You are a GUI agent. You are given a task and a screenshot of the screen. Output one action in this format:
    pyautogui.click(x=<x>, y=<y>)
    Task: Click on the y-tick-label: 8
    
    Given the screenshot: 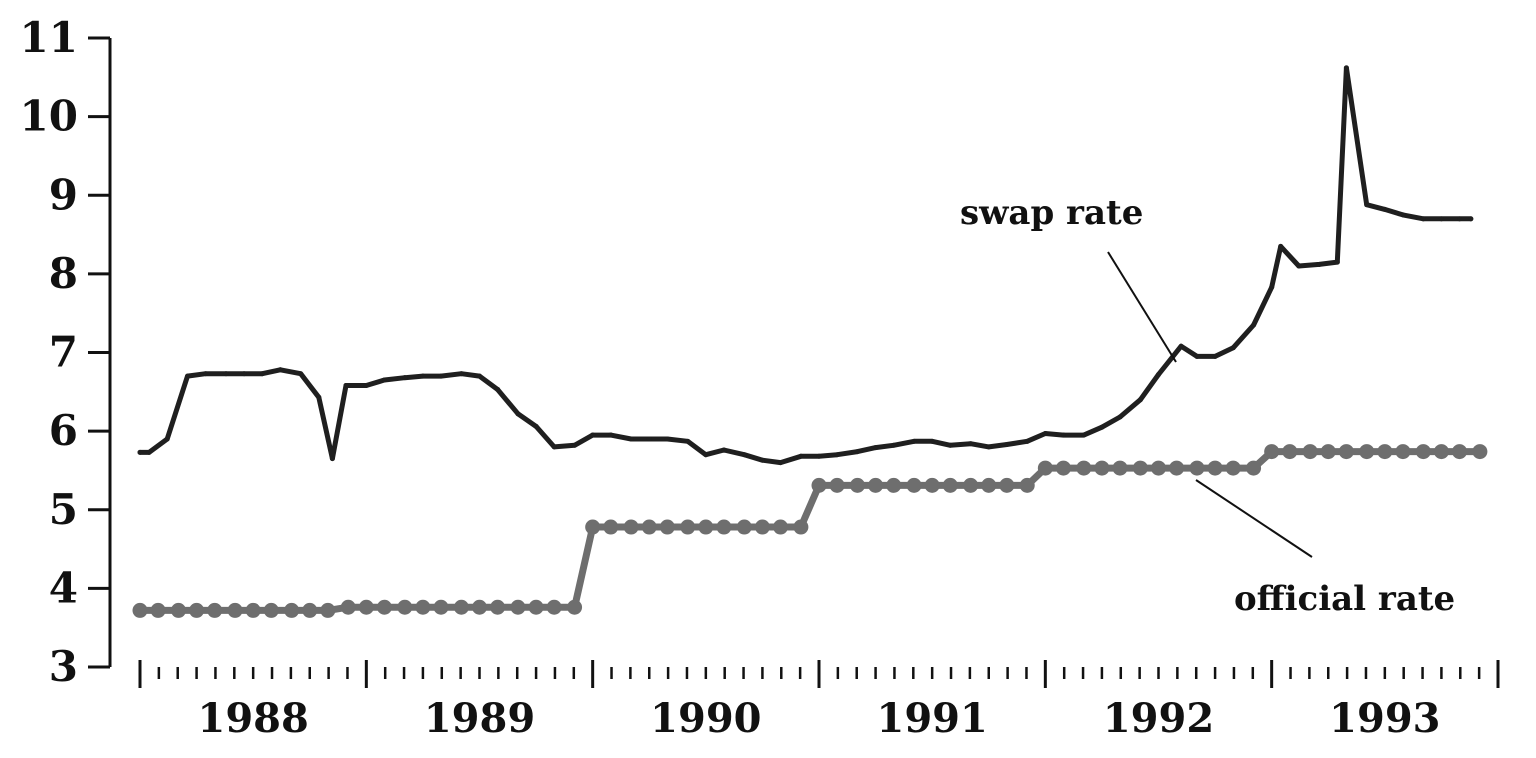 What is the action you would take?
    pyautogui.click(x=63, y=273)
    